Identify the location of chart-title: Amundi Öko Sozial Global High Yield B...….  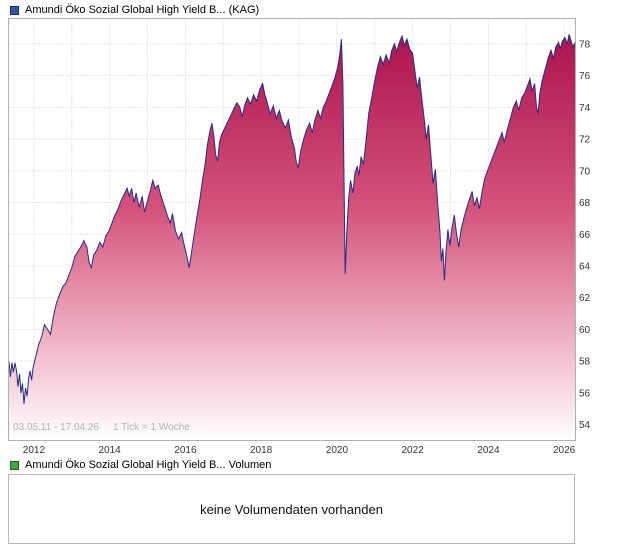
(142, 10).